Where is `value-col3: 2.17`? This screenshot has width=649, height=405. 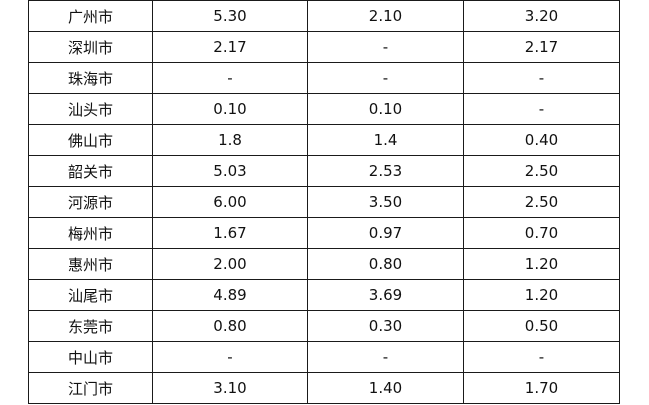
value-col3: 2.17 is located at coordinates (541, 47).